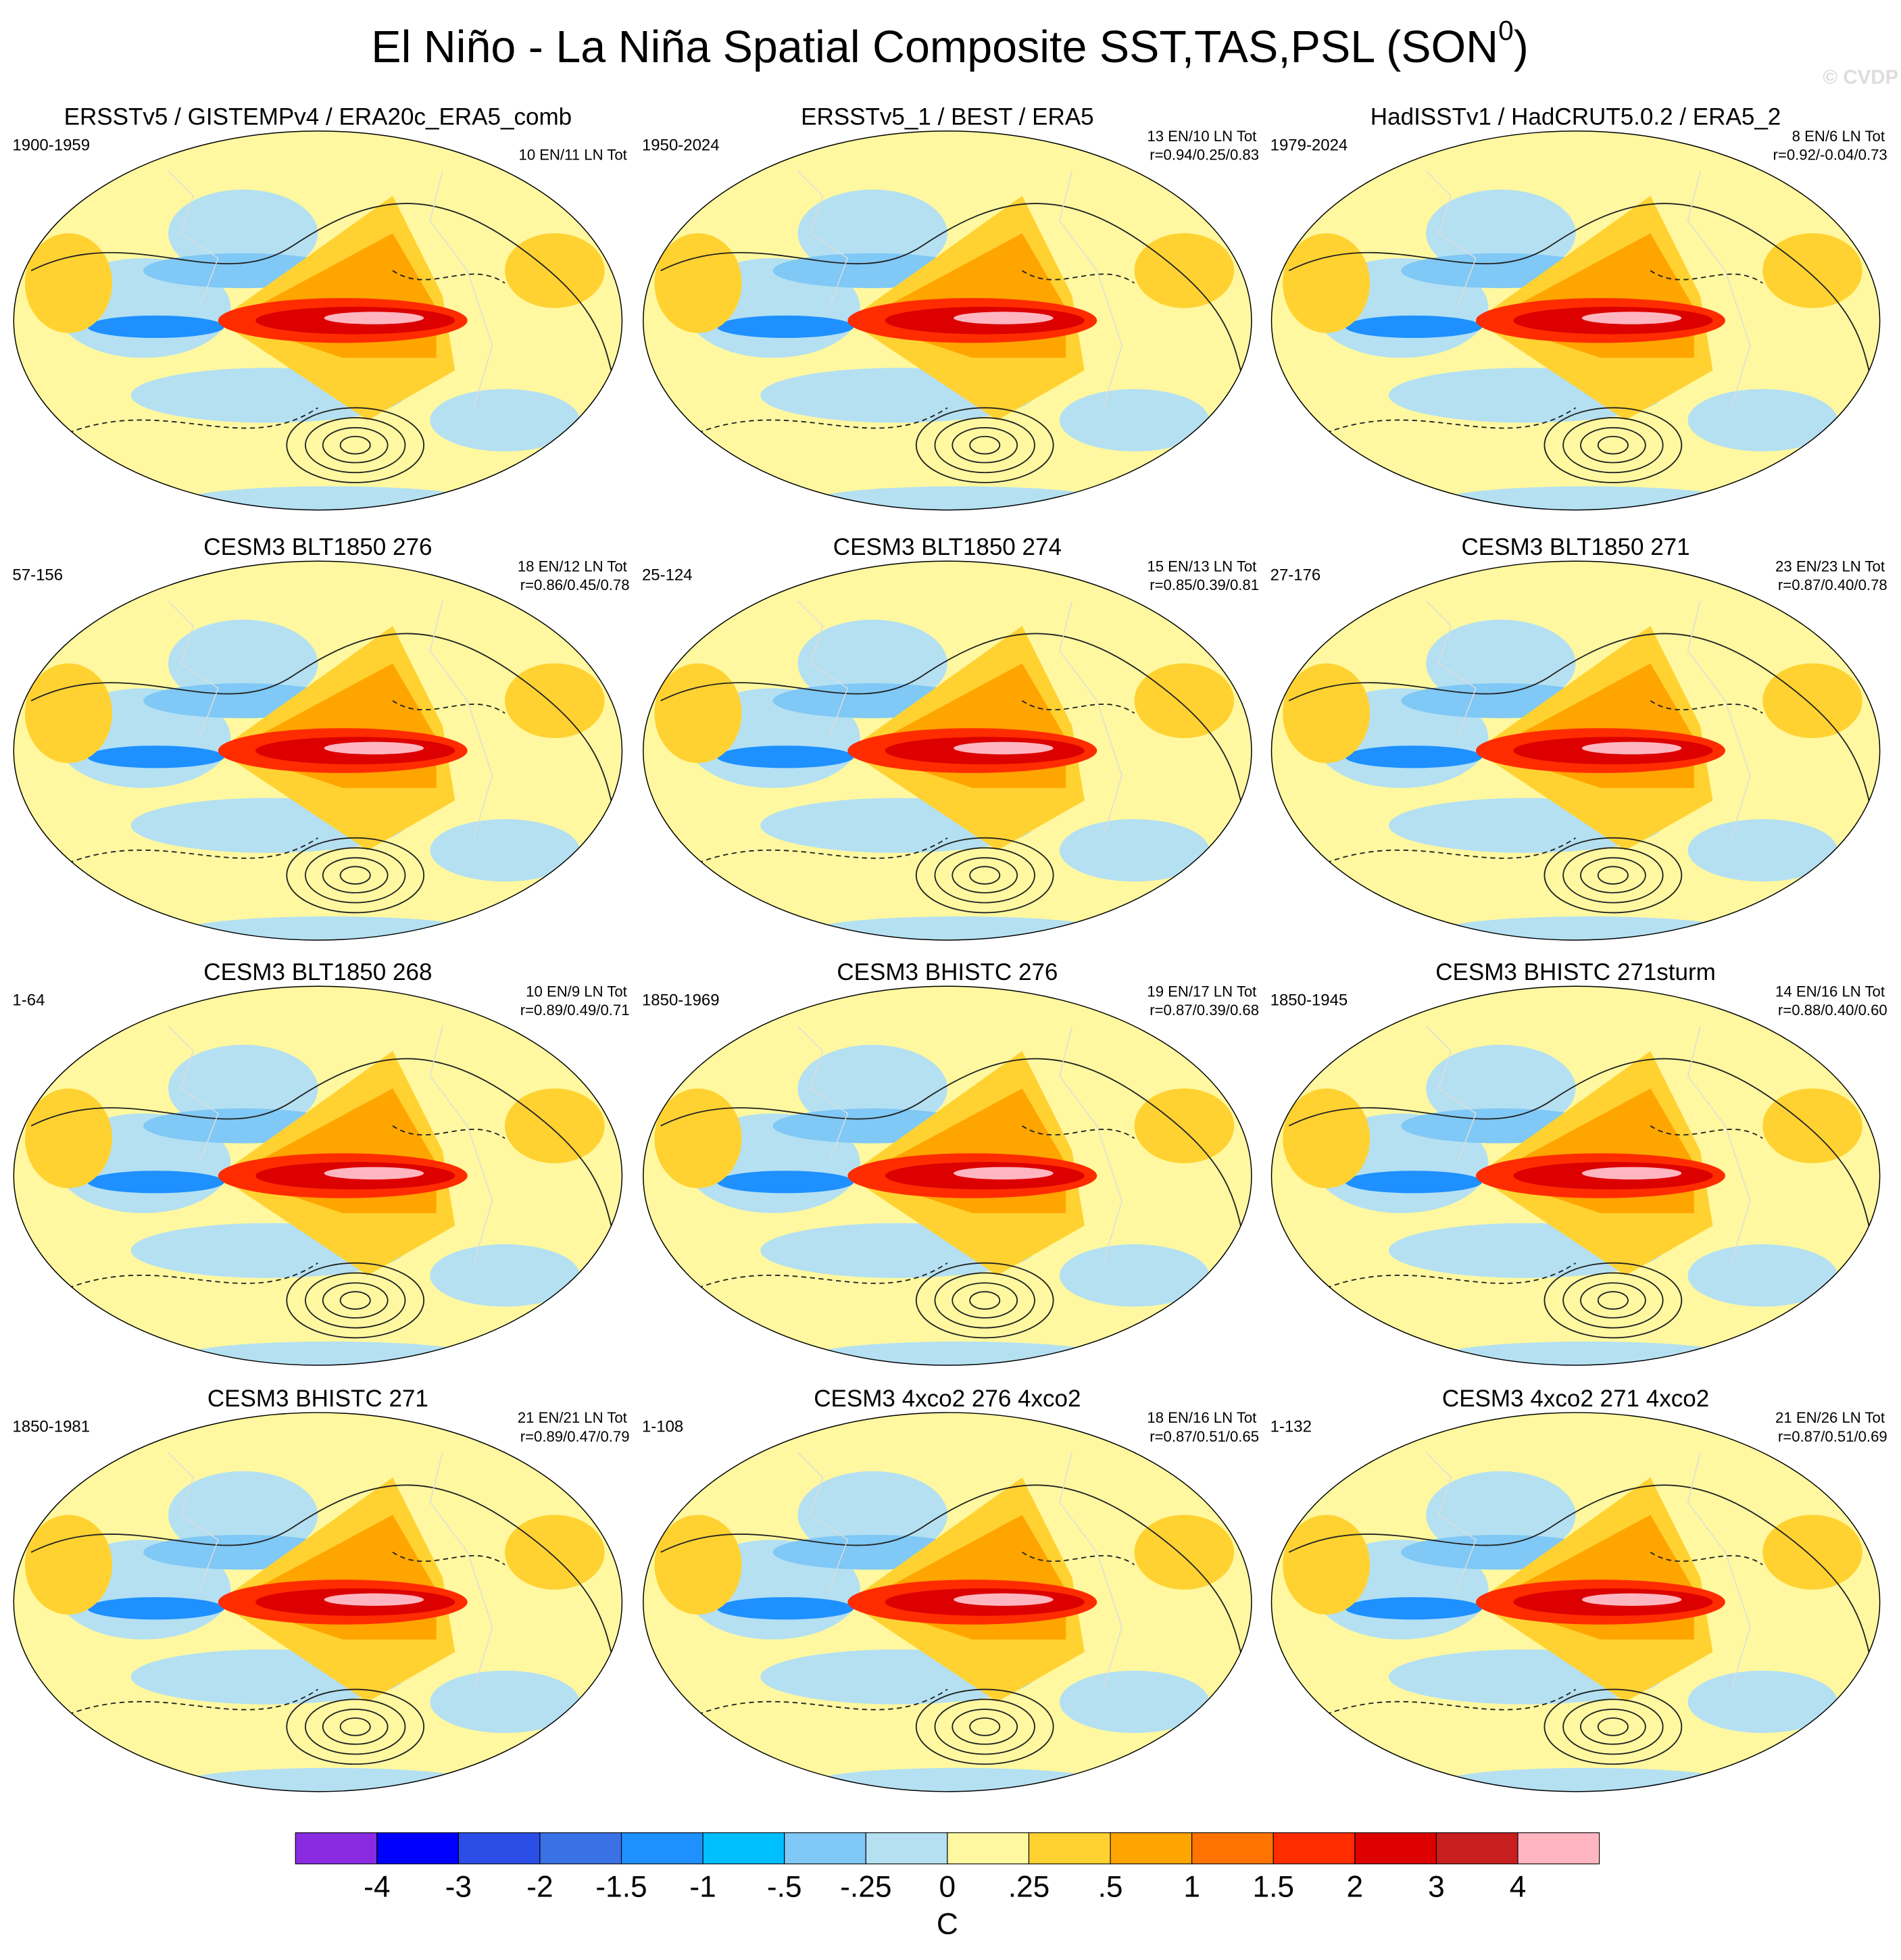  I want to click on panel-title: CESM3 BLT1850 276, so click(317, 547).